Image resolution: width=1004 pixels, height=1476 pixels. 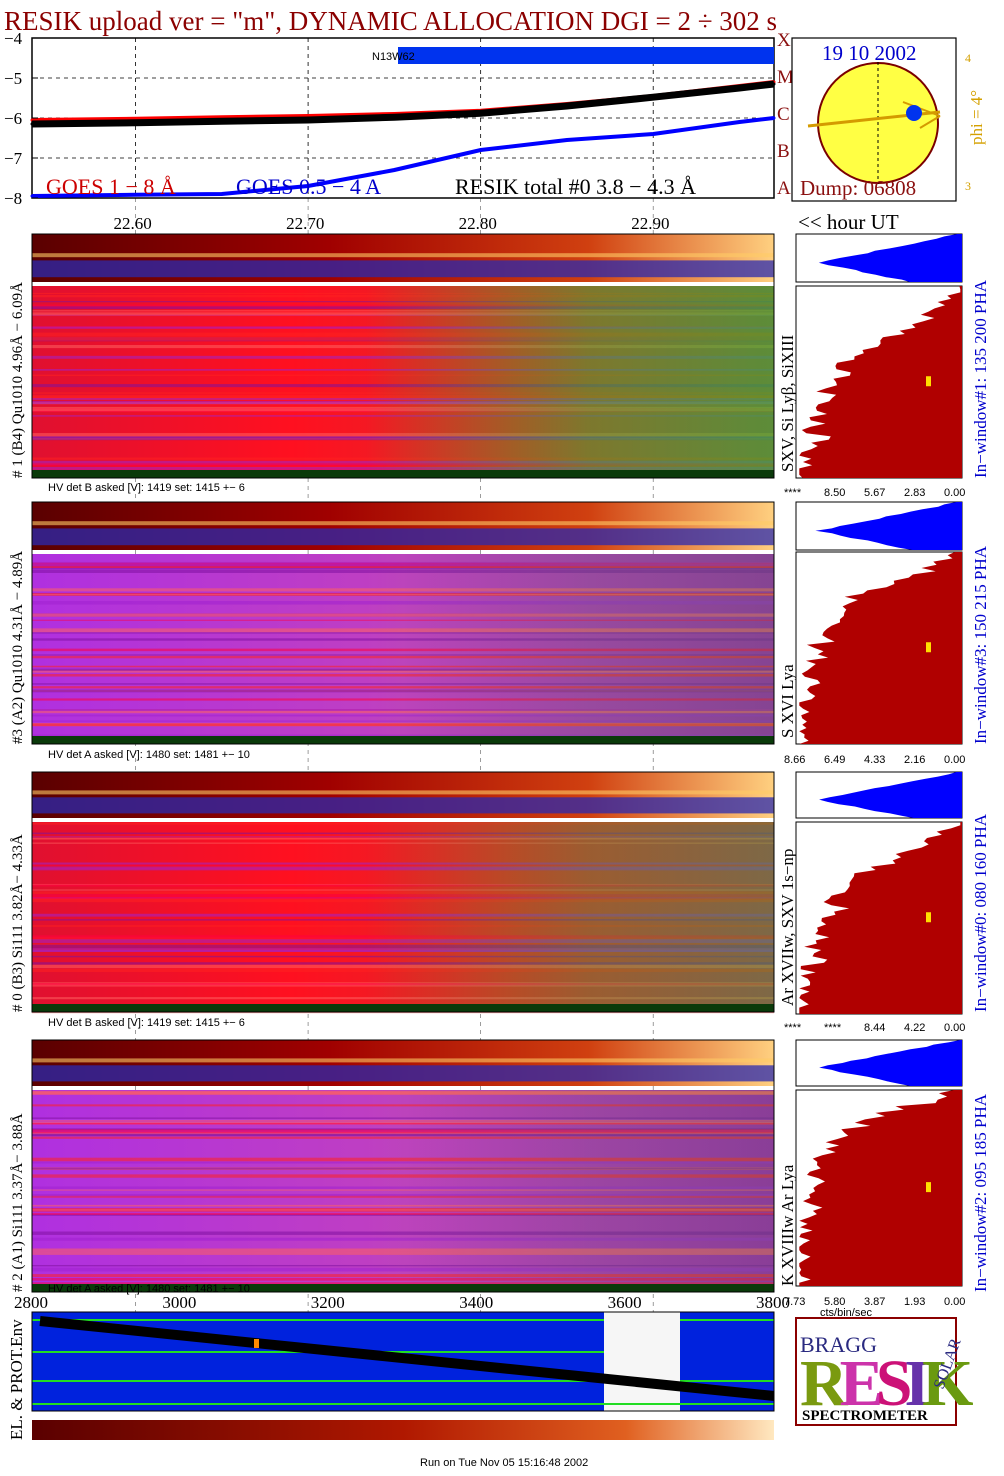 What do you see at coordinates (403, 474) in the screenshot?
I see `channel-0-edge` at bounding box center [403, 474].